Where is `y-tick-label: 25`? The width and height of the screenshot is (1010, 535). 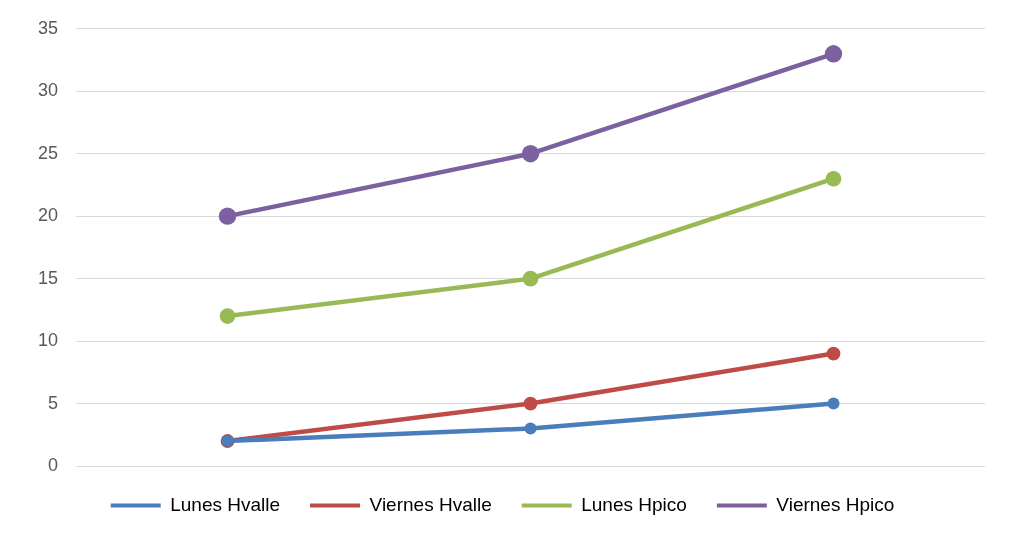
y-tick-label: 25 is located at coordinates (48, 152).